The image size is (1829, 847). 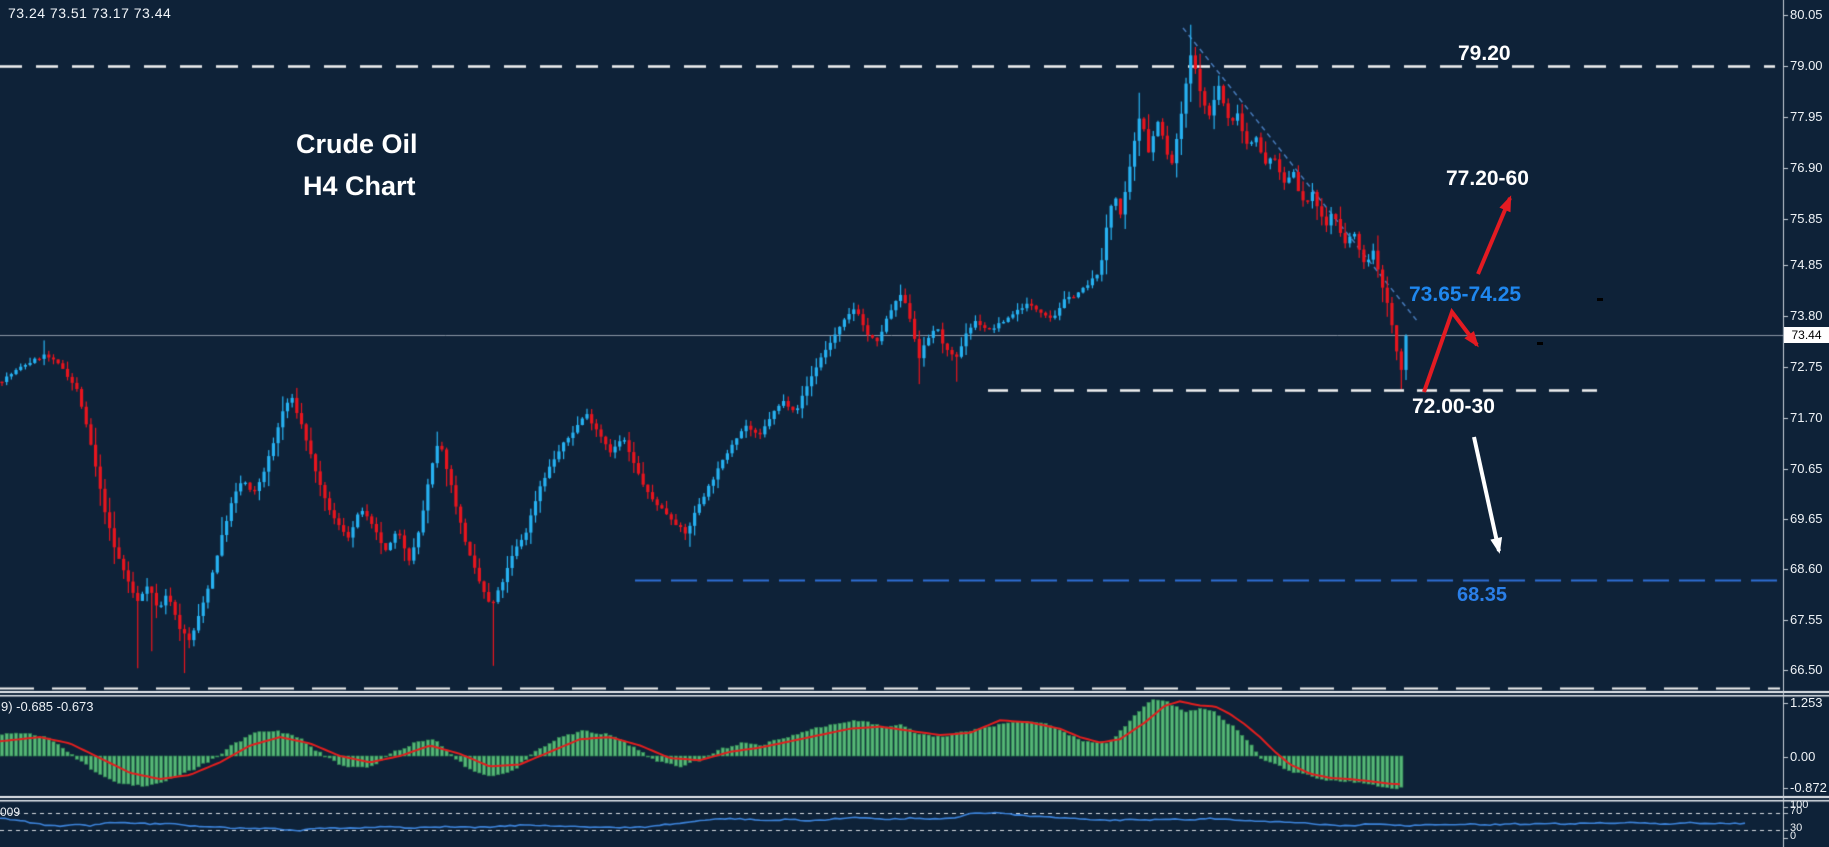 I want to click on price-axis-tick-label: 73.80, so click(x=1806, y=315).